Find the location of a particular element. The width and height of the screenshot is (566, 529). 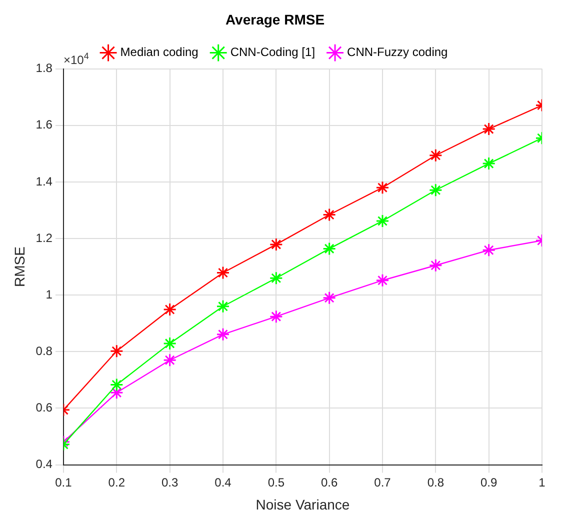

y-axis-title: RMSE is located at coordinates (19, 267).